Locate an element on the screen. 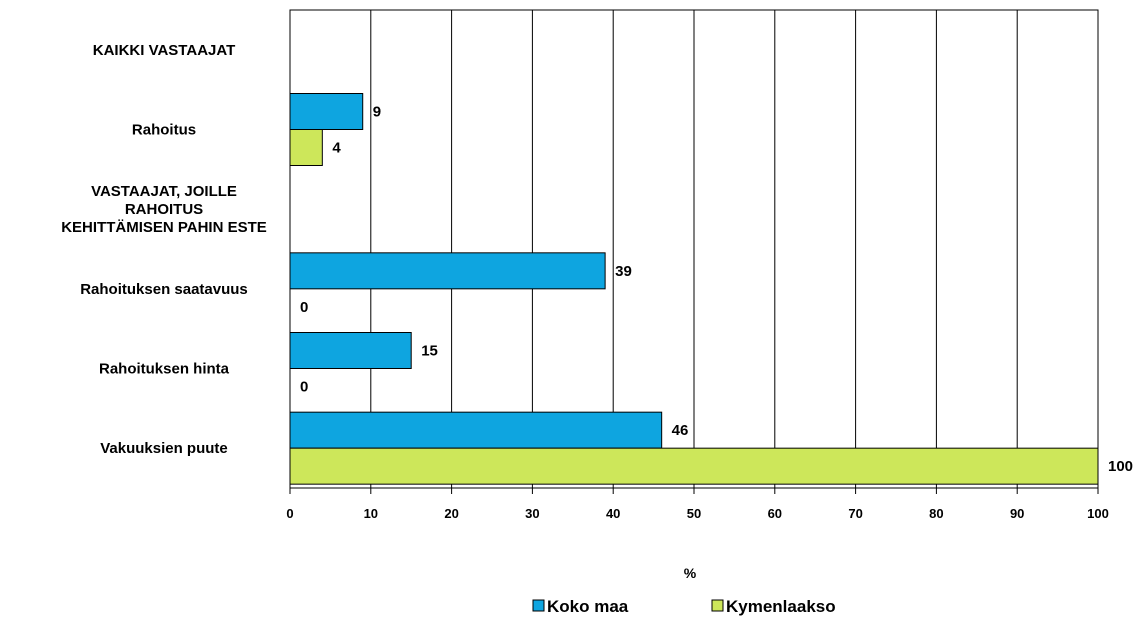  x-axis-title: % is located at coordinates (690, 573).